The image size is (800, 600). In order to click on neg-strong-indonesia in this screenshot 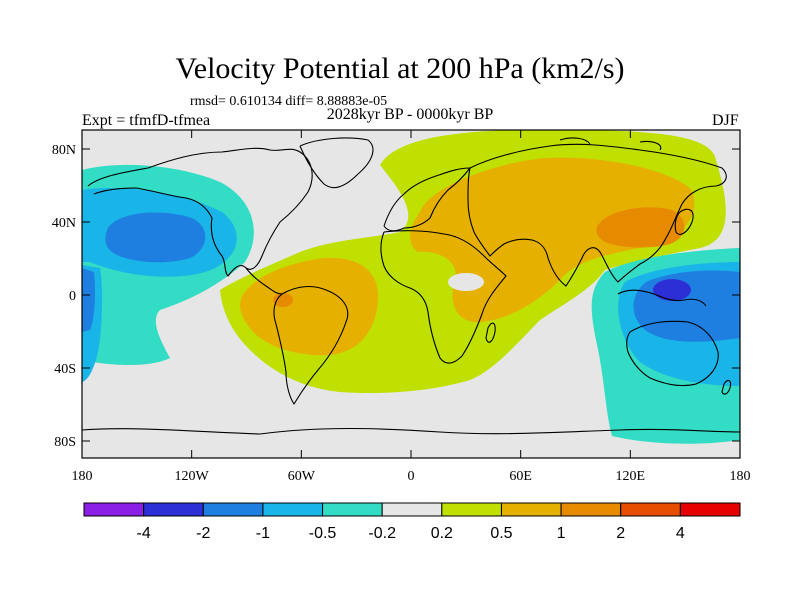, I will do `click(686, 306)`.